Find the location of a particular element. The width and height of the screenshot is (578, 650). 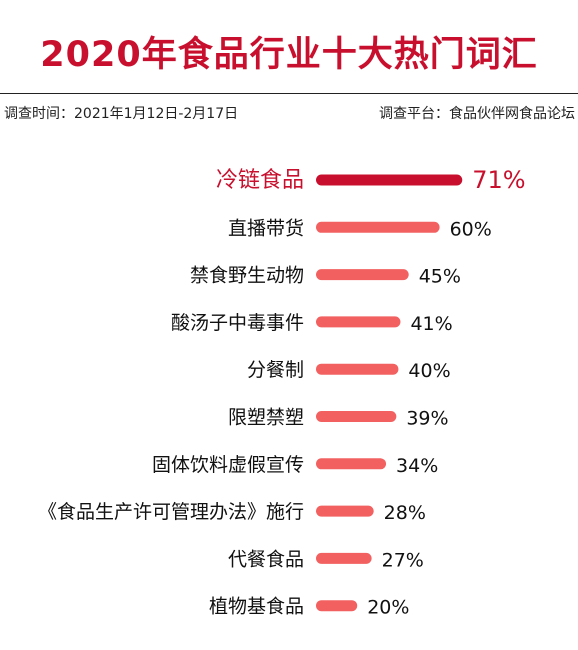

category-label: 《食品生产许可管理办法》施行 is located at coordinates (171, 512).